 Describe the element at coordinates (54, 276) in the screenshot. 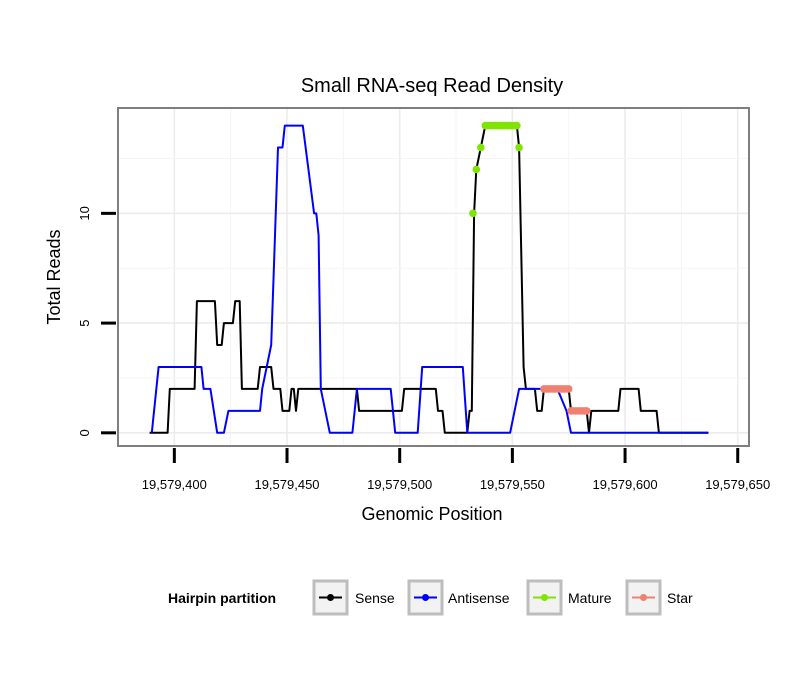

I see `y-axis-title: Total Reads` at that location.